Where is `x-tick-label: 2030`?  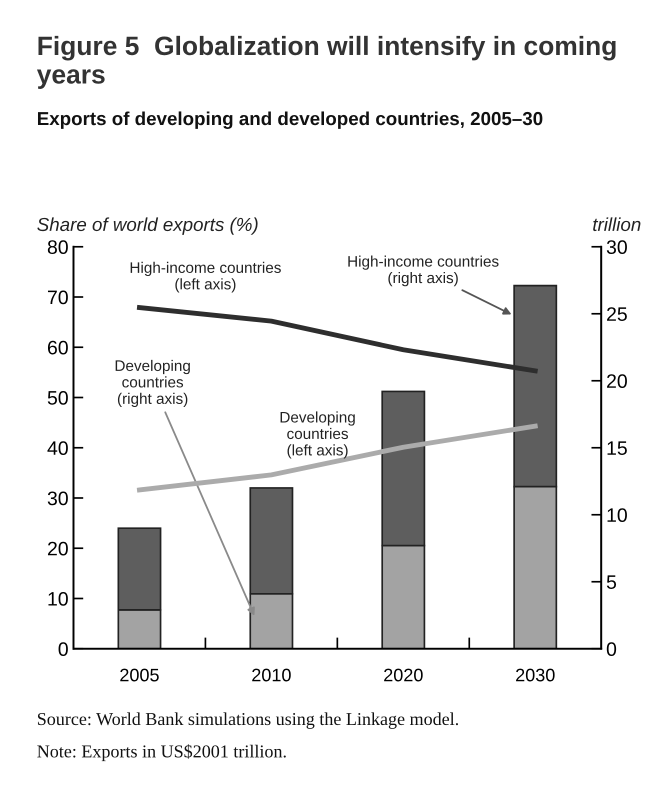 x-tick-label: 2030 is located at coordinates (535, 675).